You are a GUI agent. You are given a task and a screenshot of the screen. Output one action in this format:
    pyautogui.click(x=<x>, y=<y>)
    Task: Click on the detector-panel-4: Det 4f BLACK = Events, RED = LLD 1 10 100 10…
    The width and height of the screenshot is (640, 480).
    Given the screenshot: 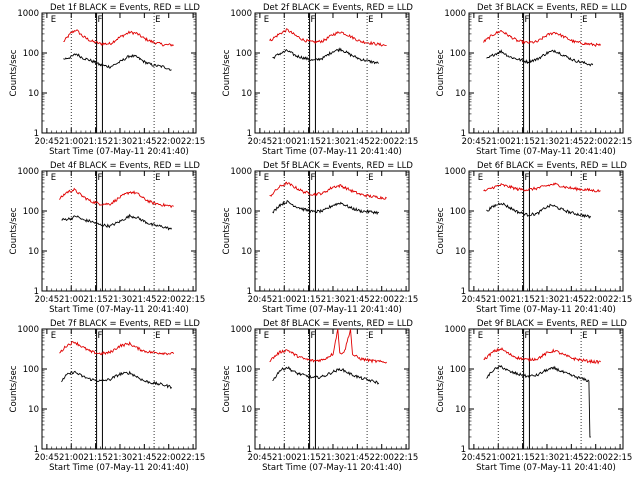 What is the action you would take?
    pyautogui.click(x=107, y=238)
    